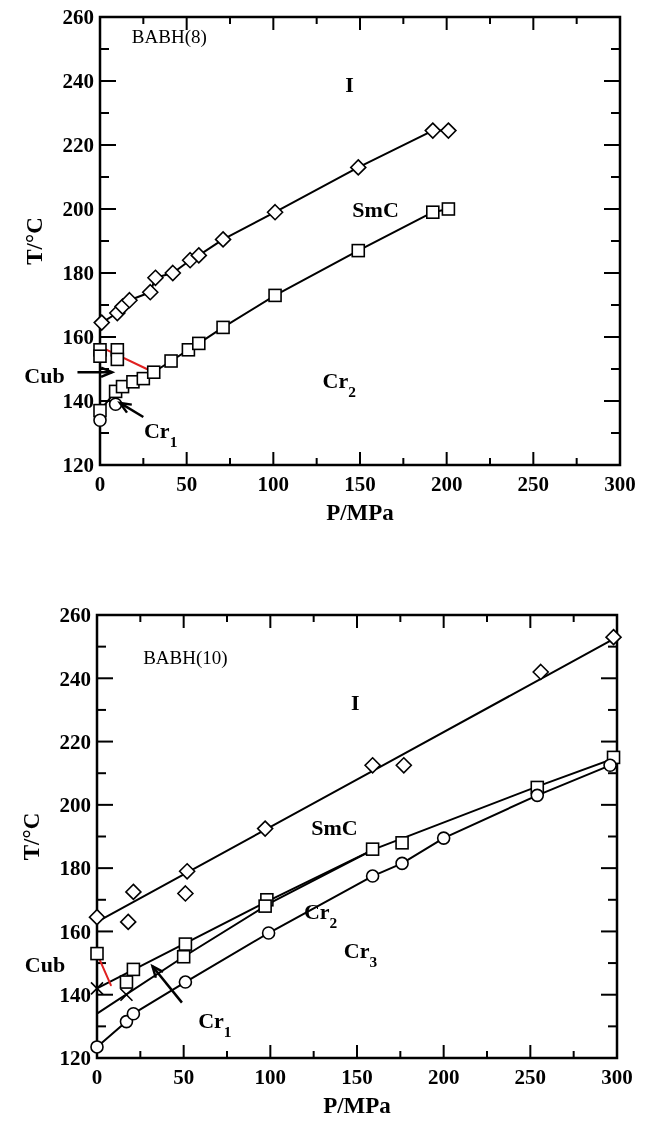  I want to click on annotation: Cr$_{2}$, so click(339, 383).